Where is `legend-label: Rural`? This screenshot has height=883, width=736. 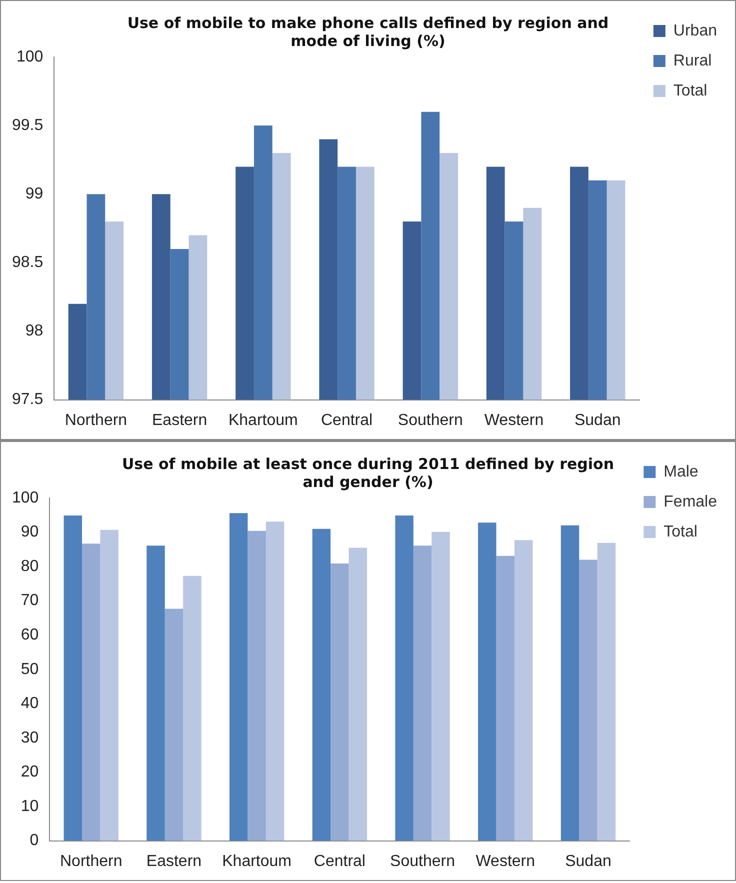 legend-label: Rural is located at coordinates (692, 61).